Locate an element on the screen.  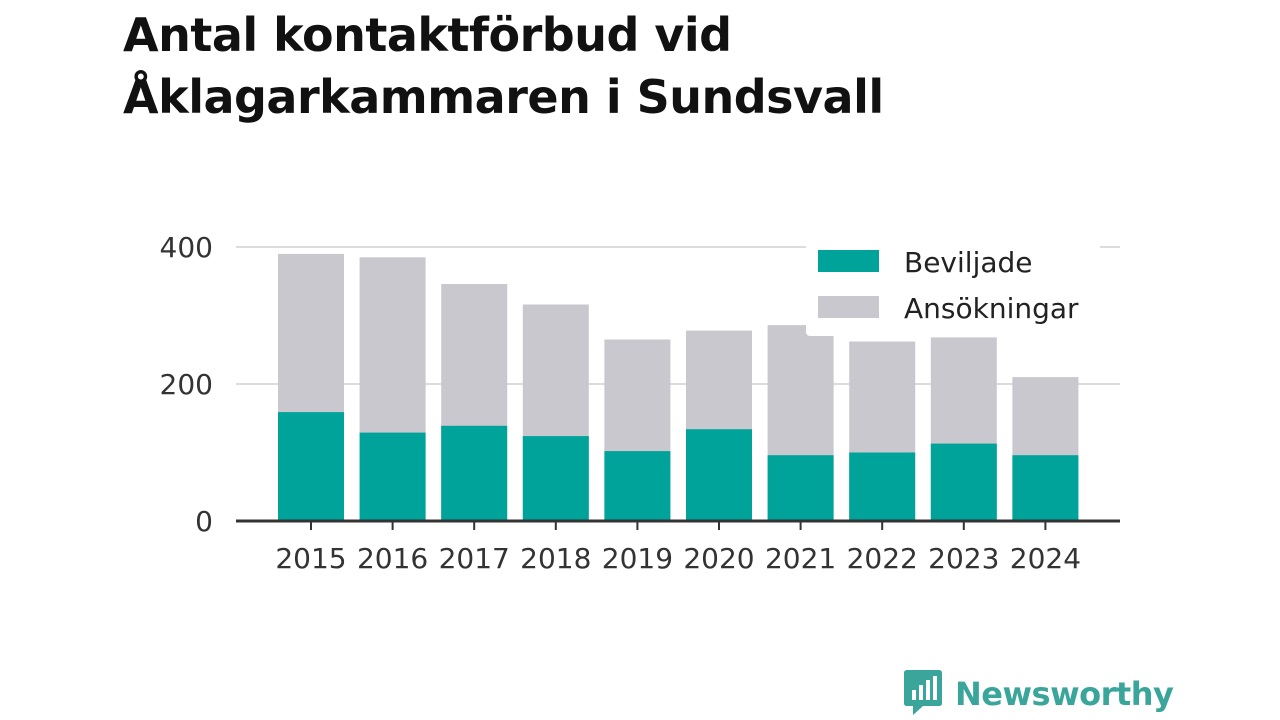
y-axis-tick-labels: 0 200 400 is located at coordinates (186, 384).